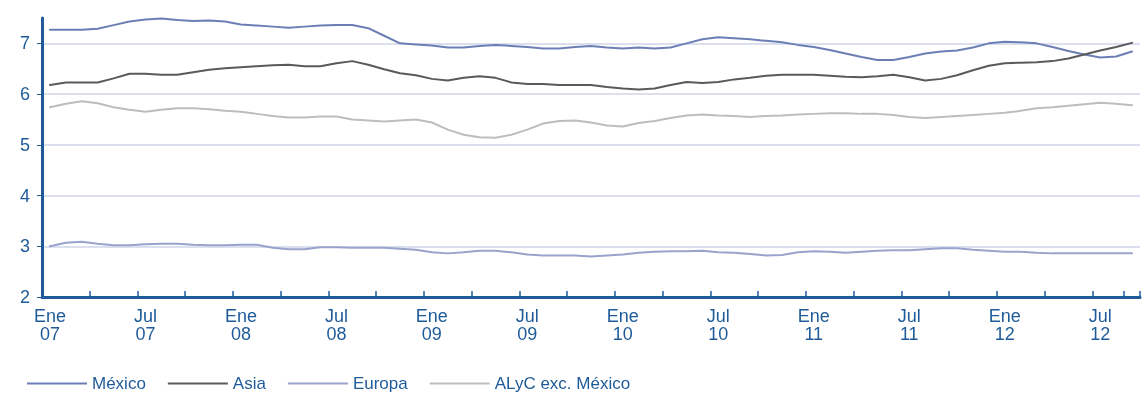 Image resolution: width=1145 pixels, height=405 pixels. I want to click on legend-label: México, so click(119, 383).